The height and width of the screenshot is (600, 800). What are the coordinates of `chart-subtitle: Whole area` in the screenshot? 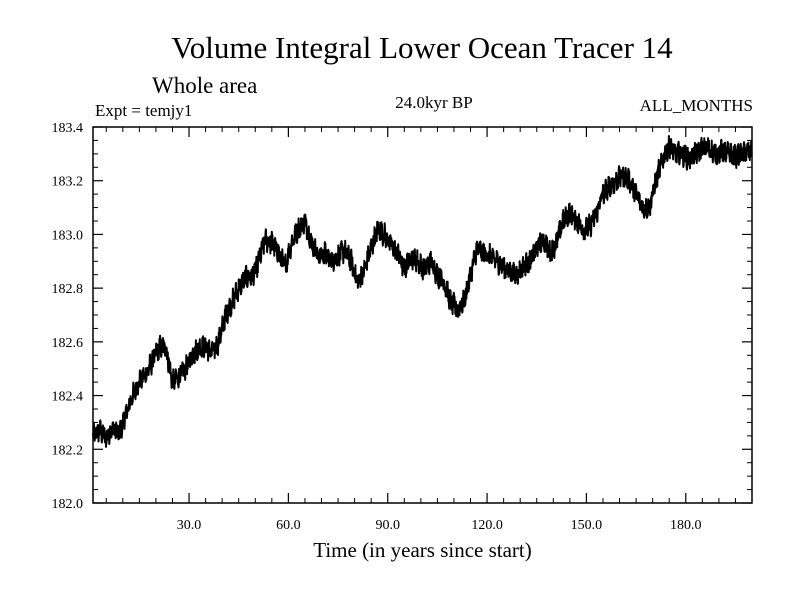 It's located at (205, 85).